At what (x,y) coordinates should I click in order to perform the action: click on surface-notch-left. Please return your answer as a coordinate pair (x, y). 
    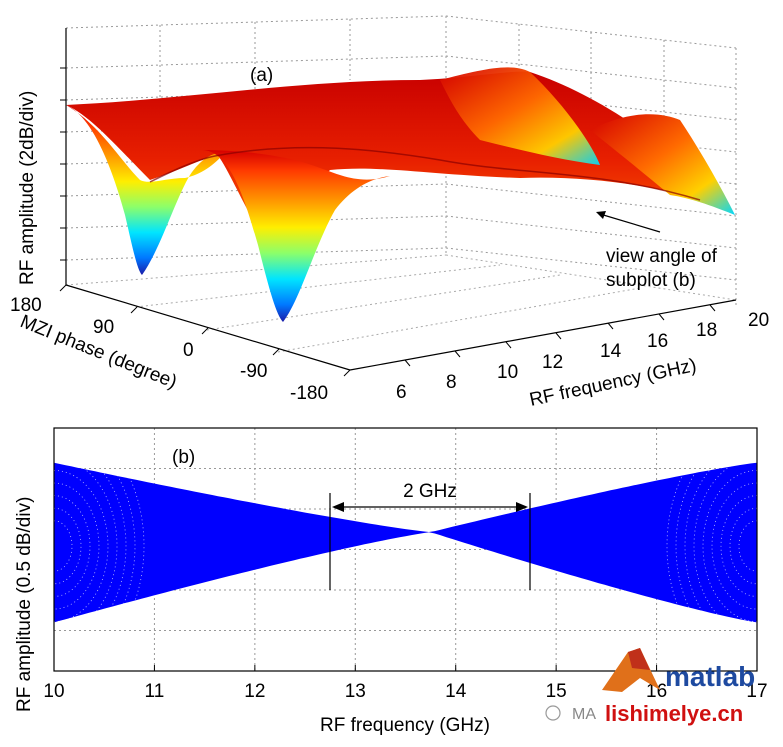
    Looking at the image, I should click on (145, 190).